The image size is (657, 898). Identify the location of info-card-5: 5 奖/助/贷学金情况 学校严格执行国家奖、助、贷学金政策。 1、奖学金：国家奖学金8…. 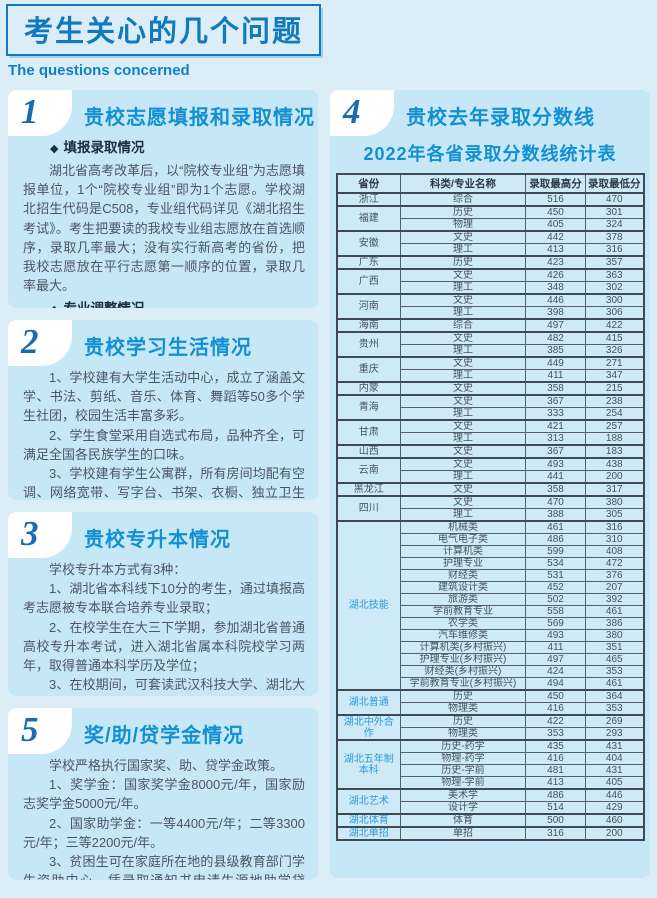
(163, 794).